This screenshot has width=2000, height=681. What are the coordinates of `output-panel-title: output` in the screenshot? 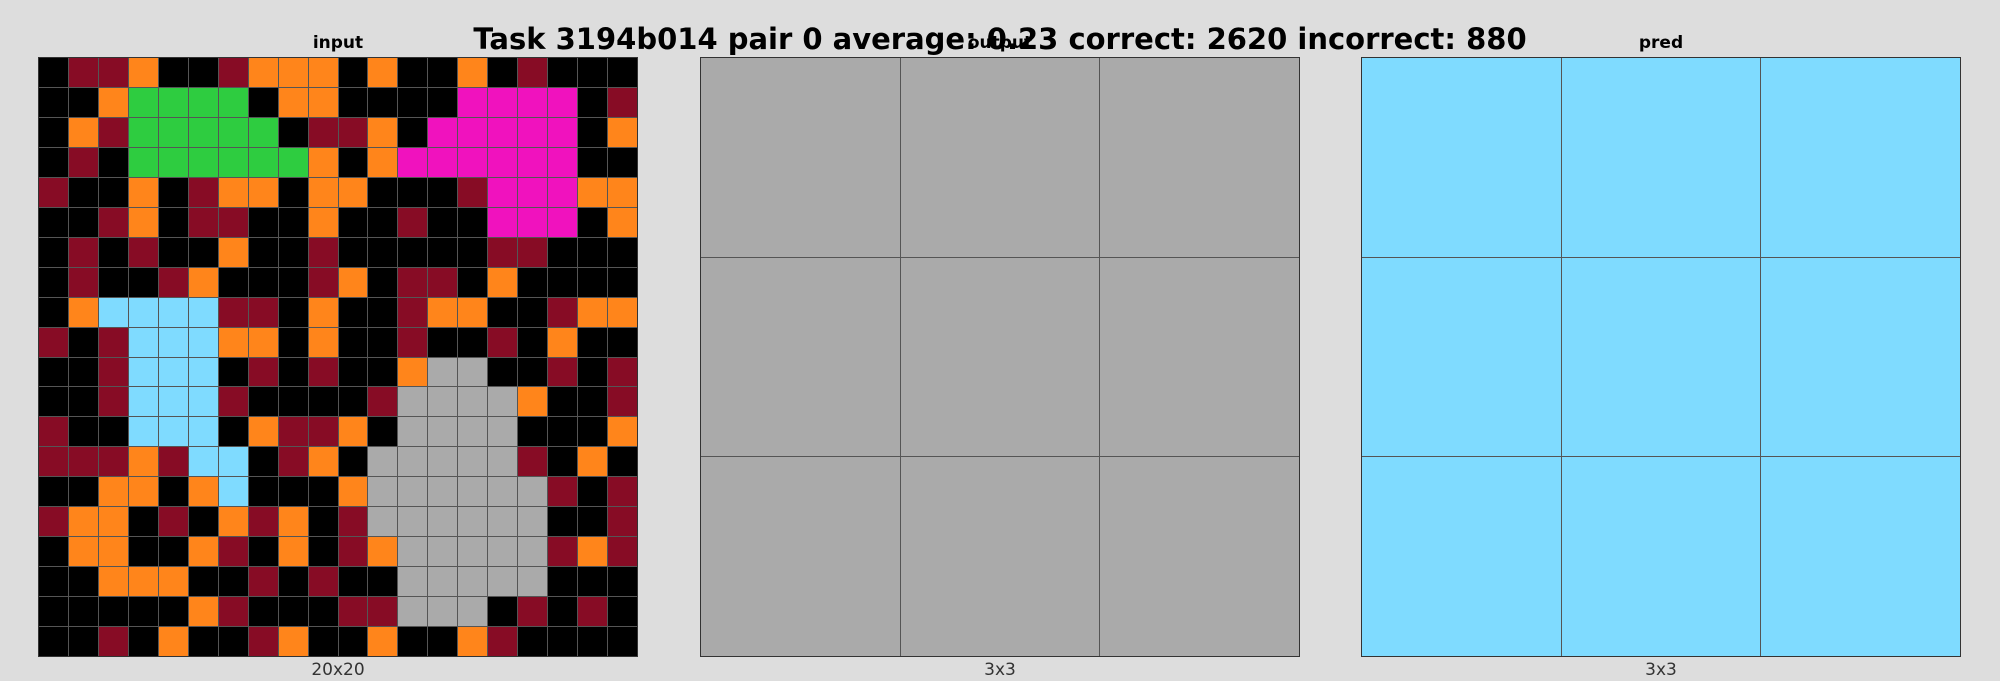 It's located at (1000, 43).